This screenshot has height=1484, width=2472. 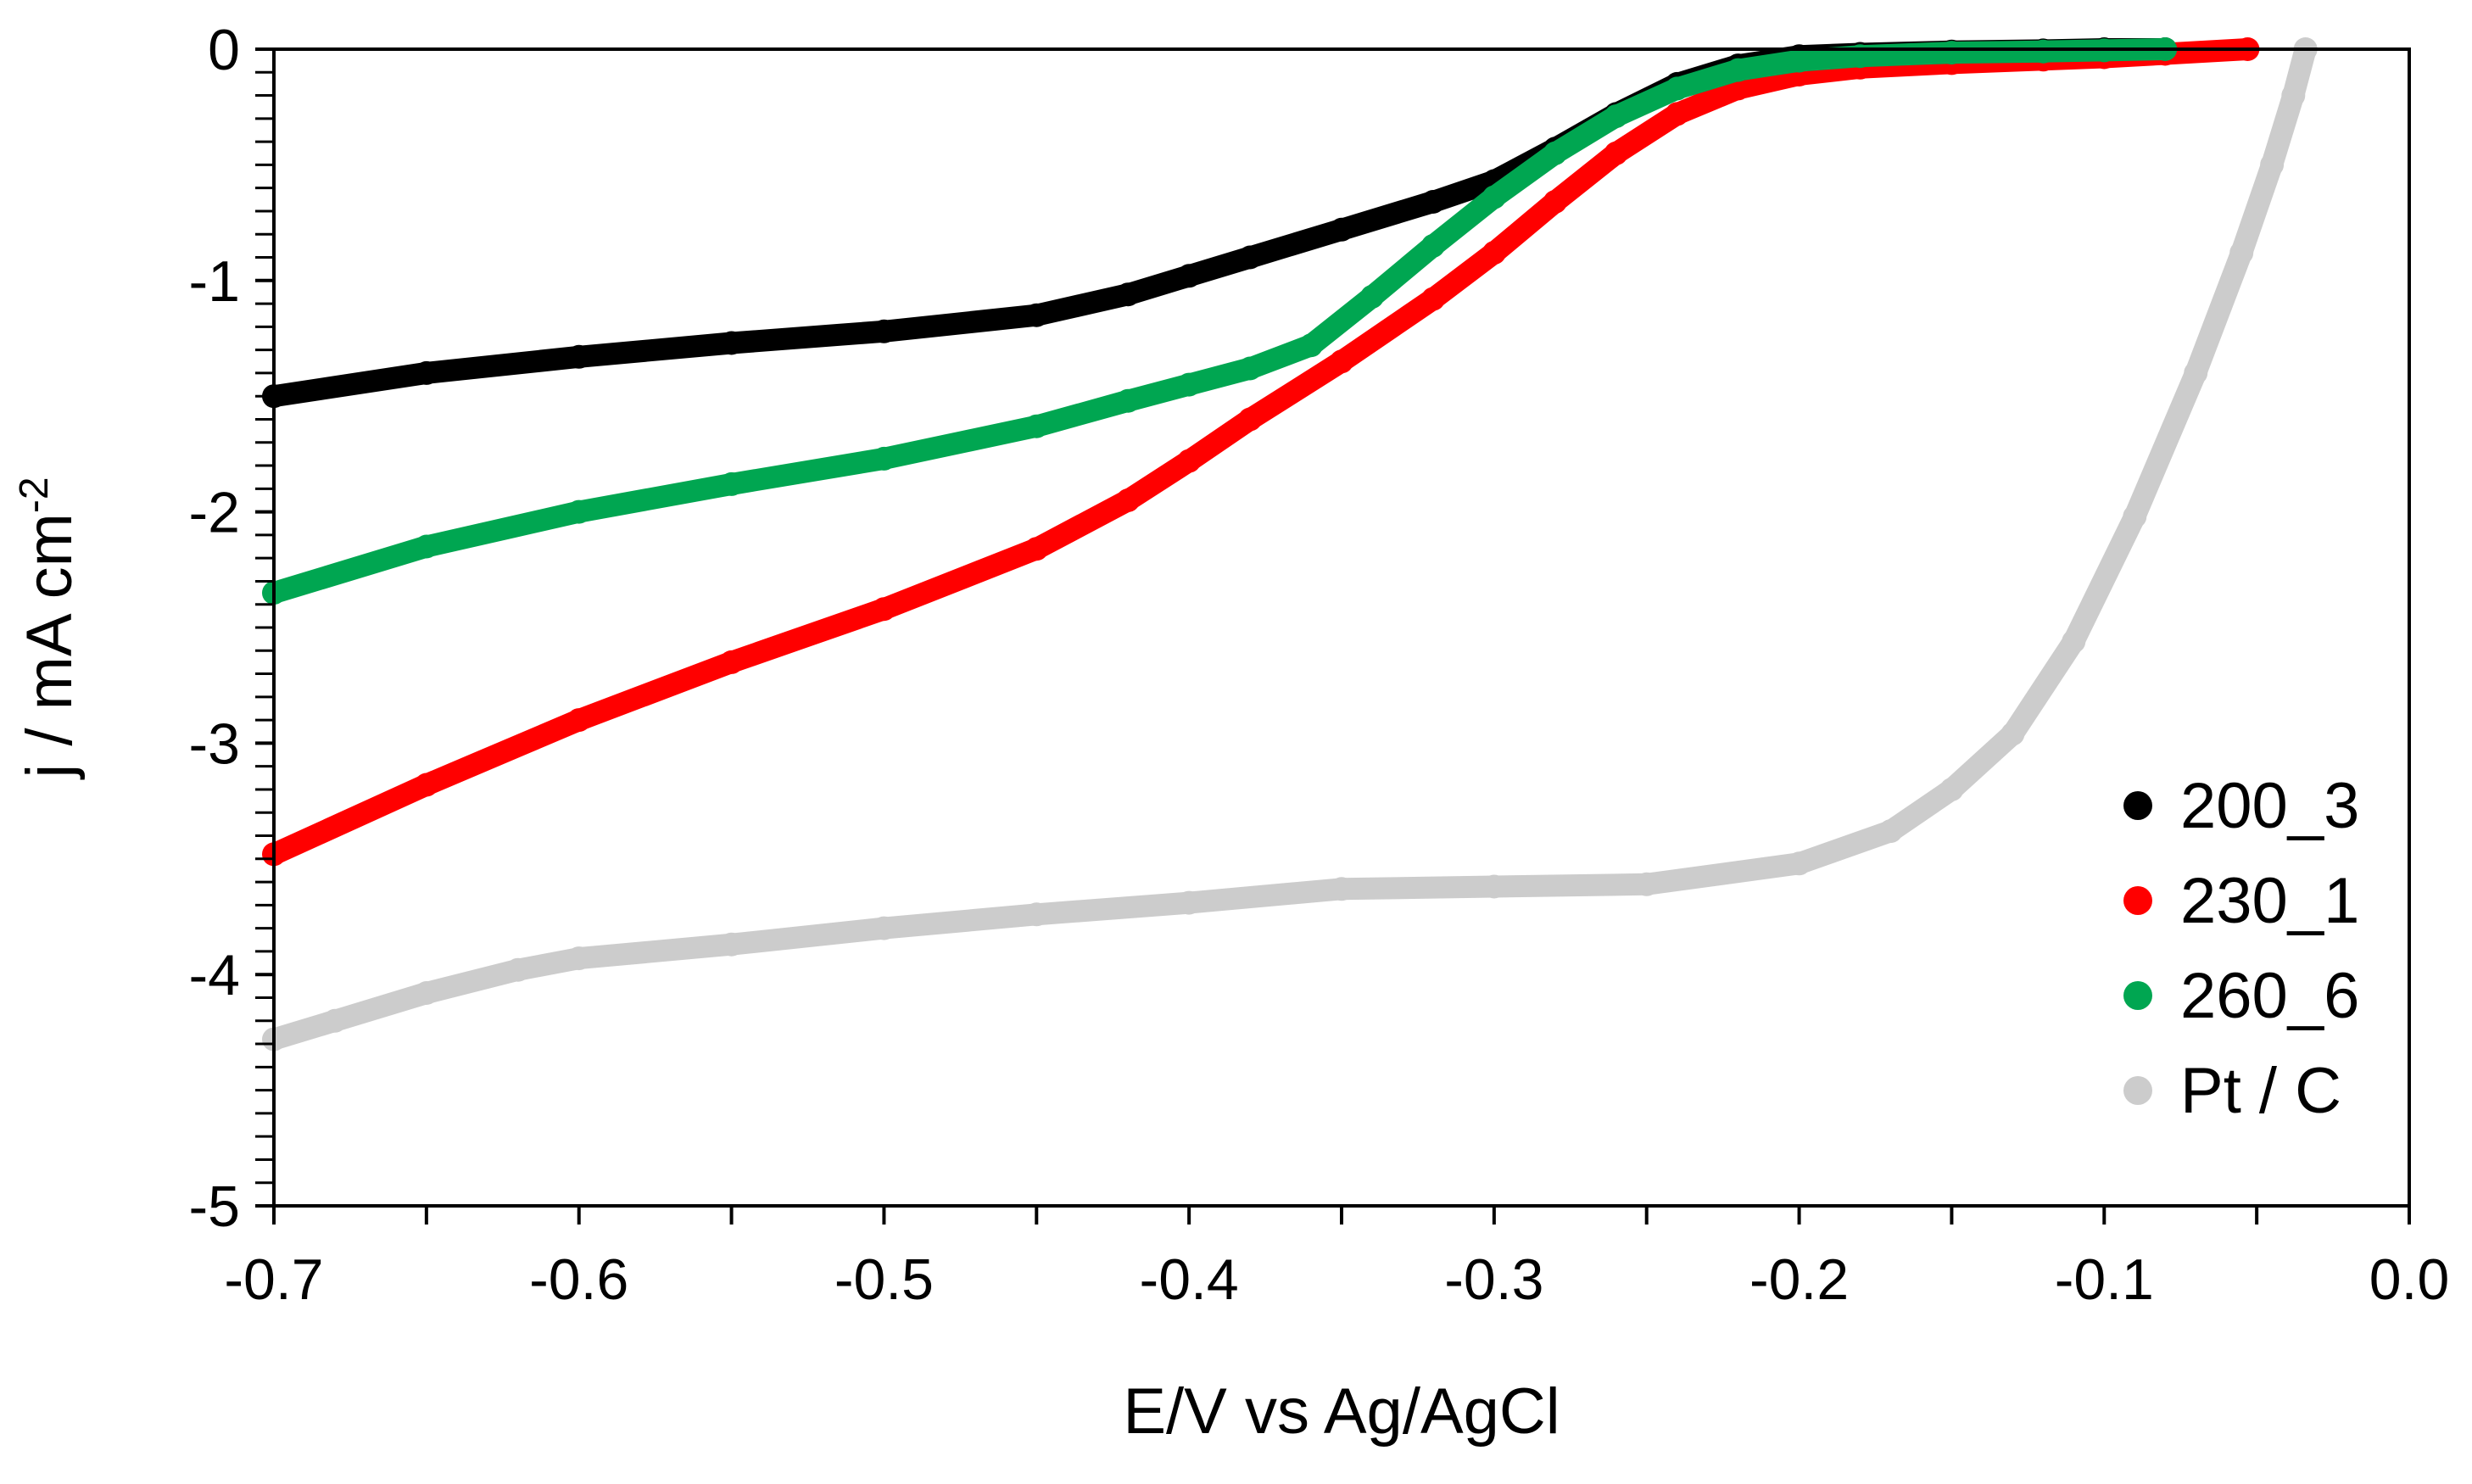 I want to click on x-tick-label: -0.7, so click(x=273, y=1279).